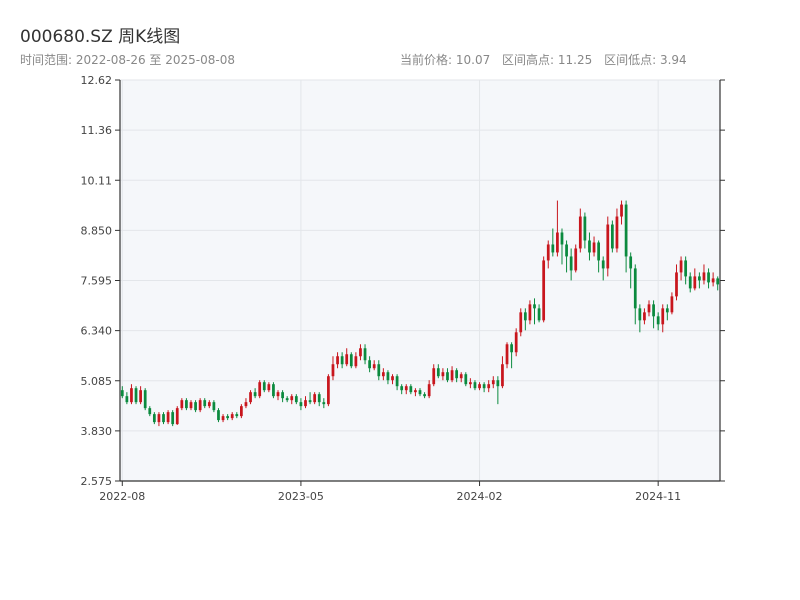 The image size is (800, 600). What do you see at coordinates (97, 281) in the screenshot?
I see `y-tick-label: 7.595` at bounding box center [97, 281].